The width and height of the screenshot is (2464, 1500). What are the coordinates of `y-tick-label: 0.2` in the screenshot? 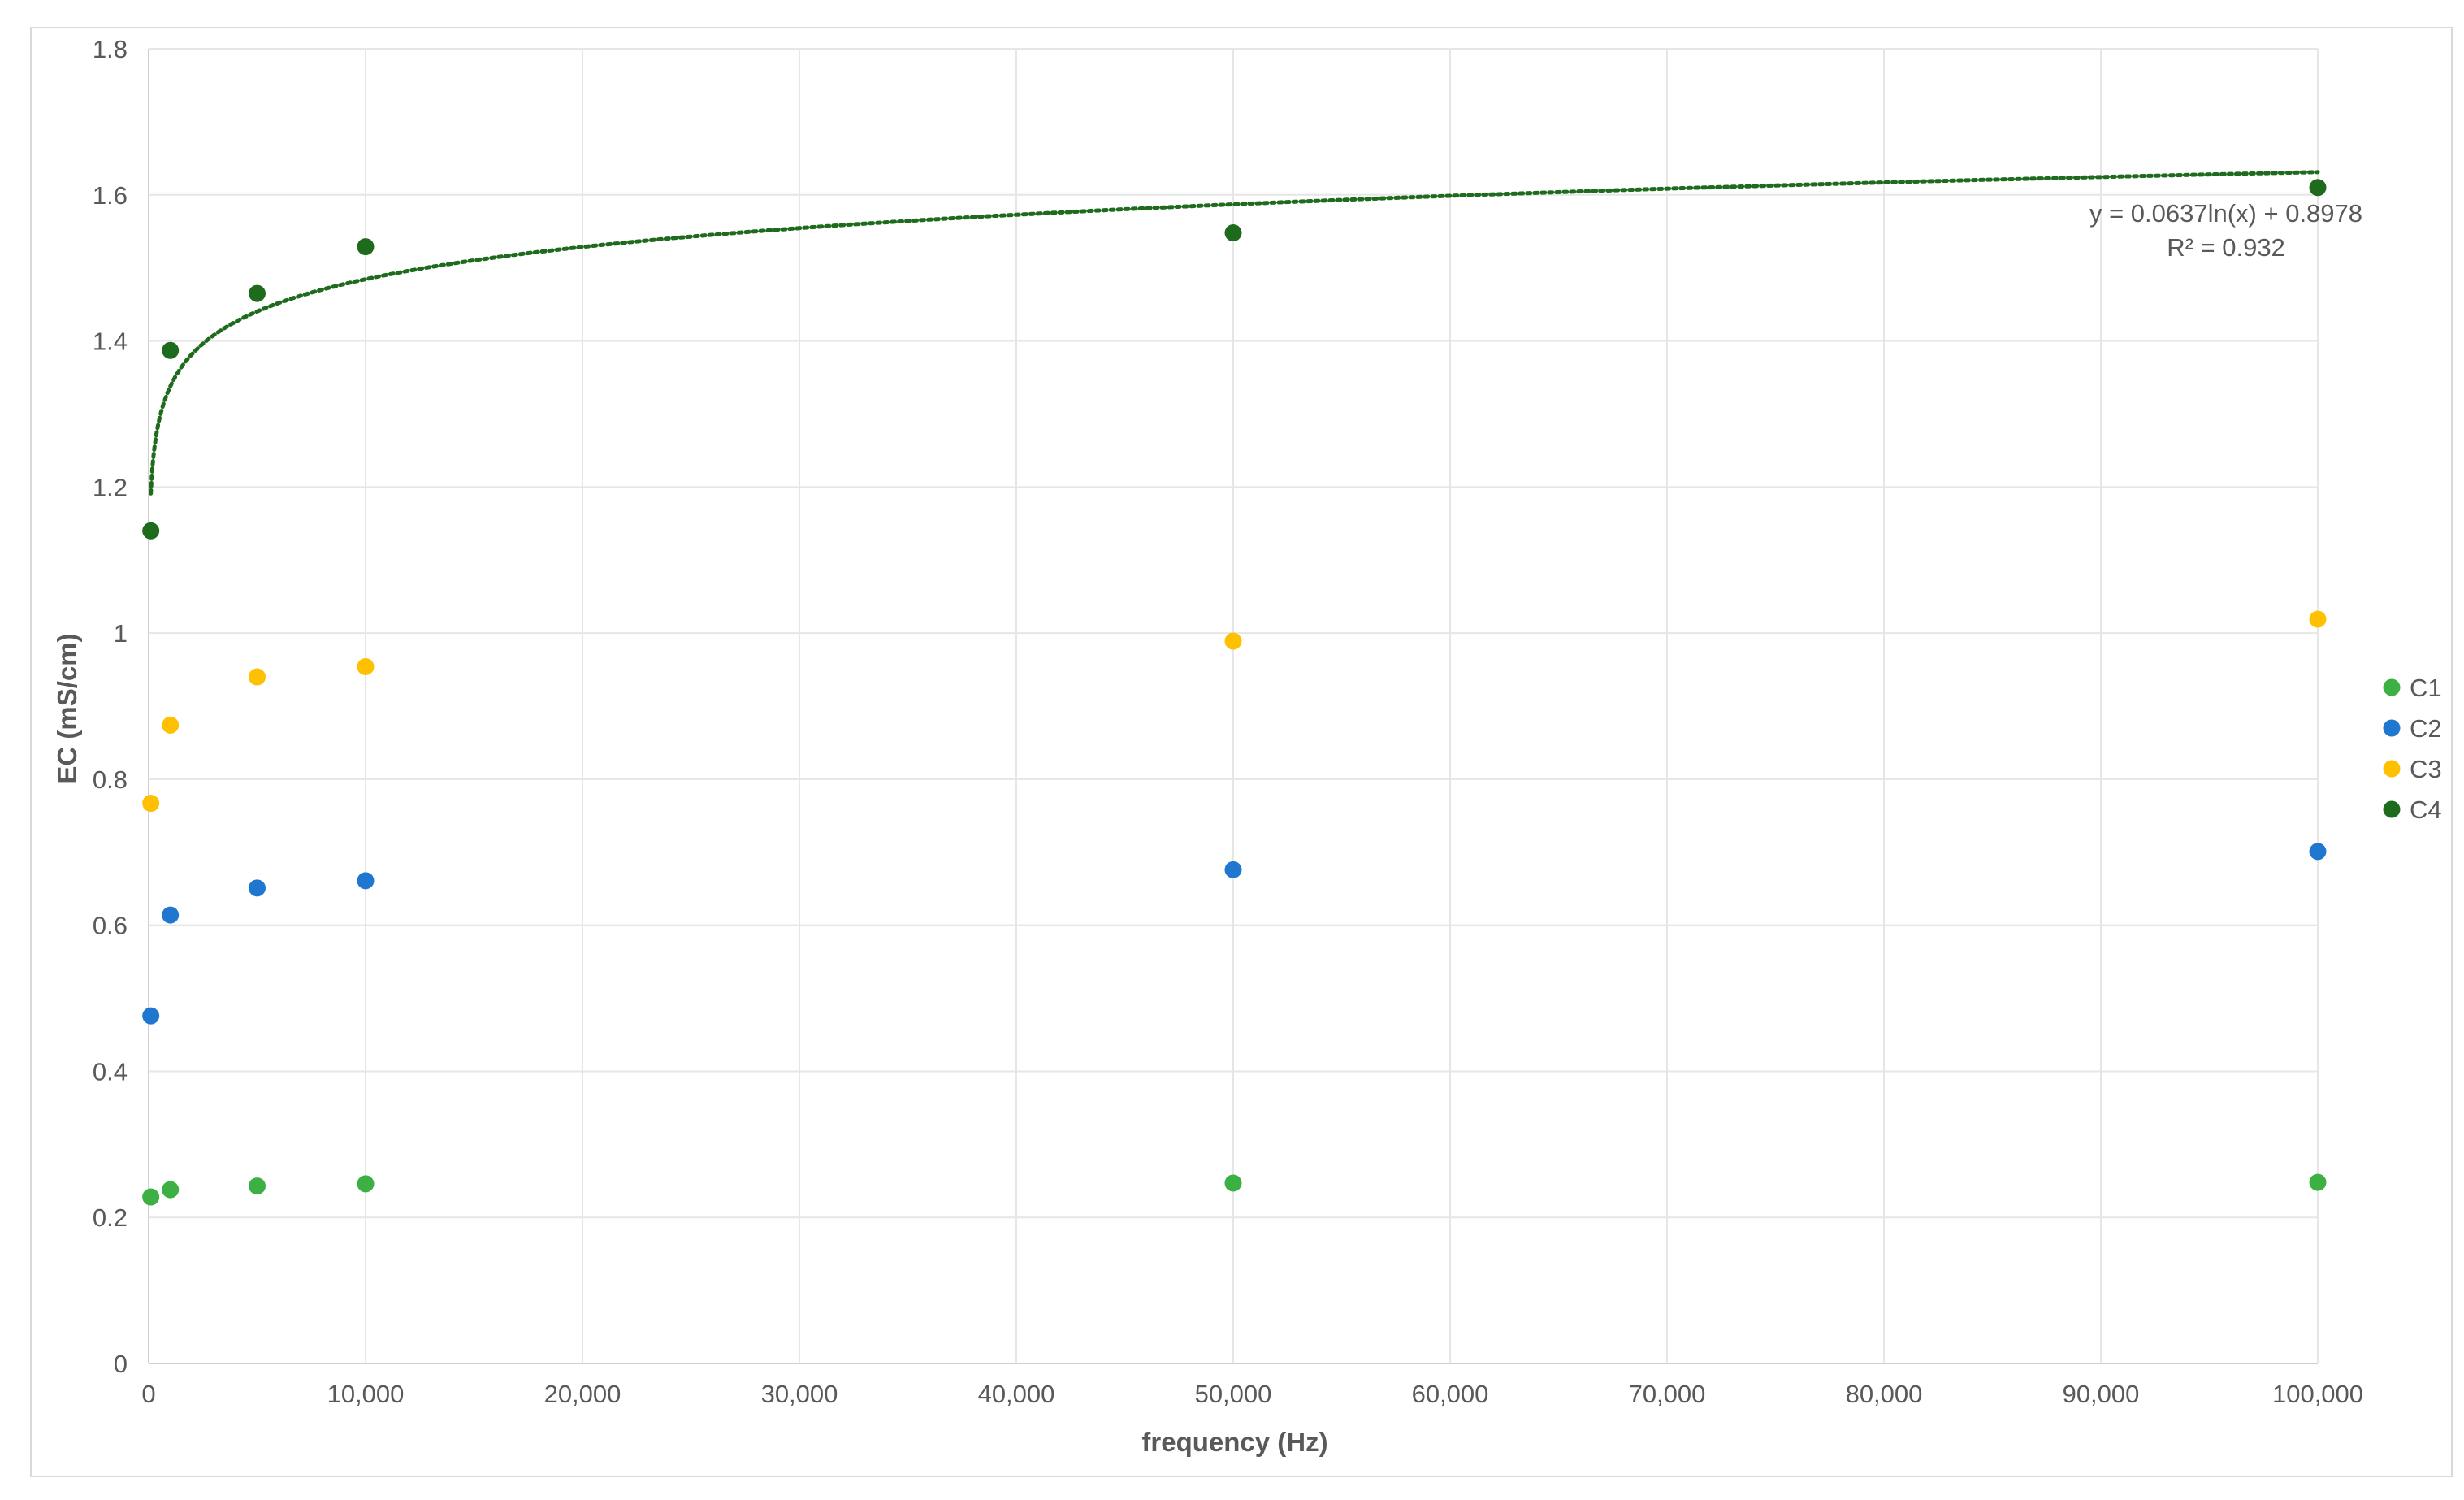 It's located at (110, 1217).